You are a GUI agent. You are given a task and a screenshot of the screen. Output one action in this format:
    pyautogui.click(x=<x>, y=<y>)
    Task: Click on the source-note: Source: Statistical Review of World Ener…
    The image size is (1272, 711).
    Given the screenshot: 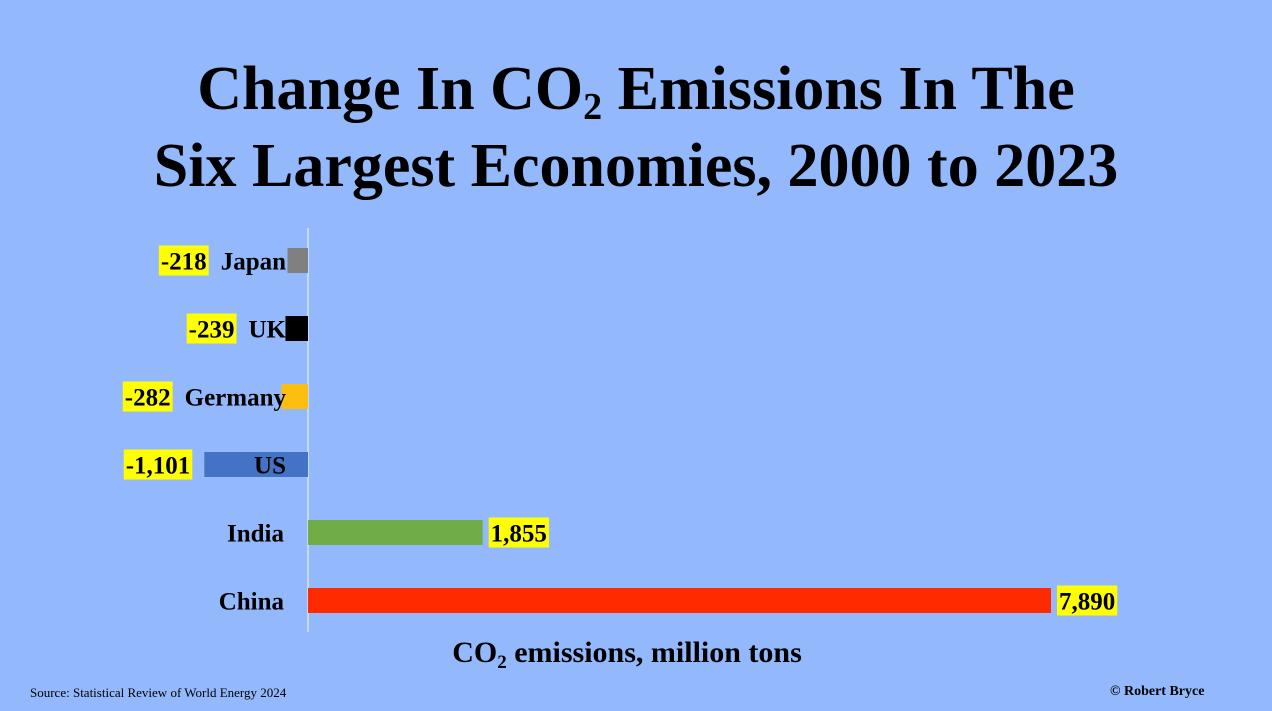 What is the action you would take?
    pyautogui.click(x=158, y=692)
    